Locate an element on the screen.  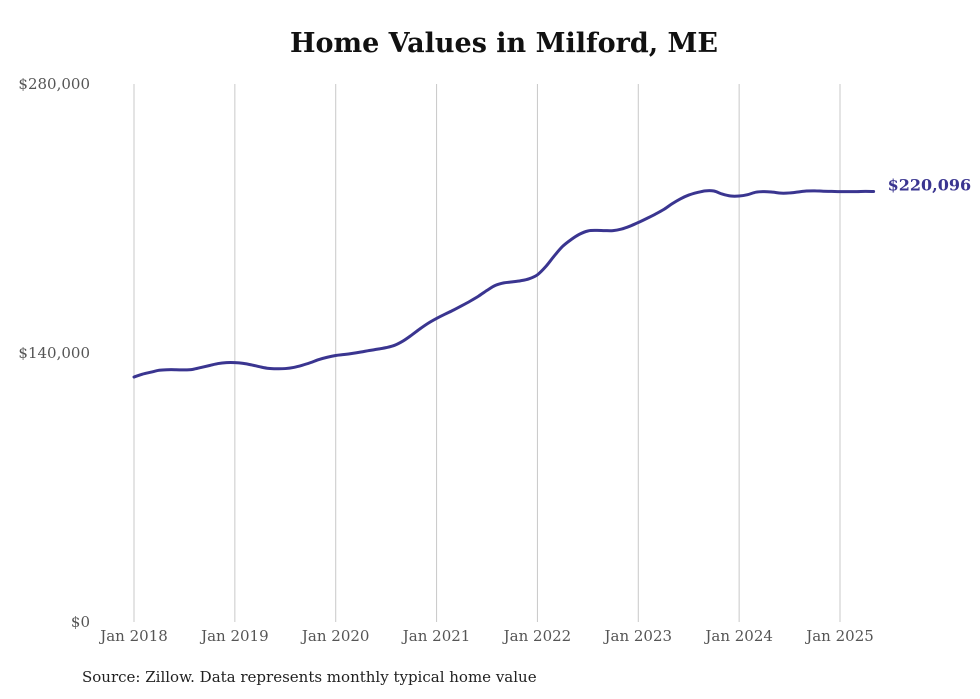
y-tick-label: $140,000 is located at coordinates (54, 353).